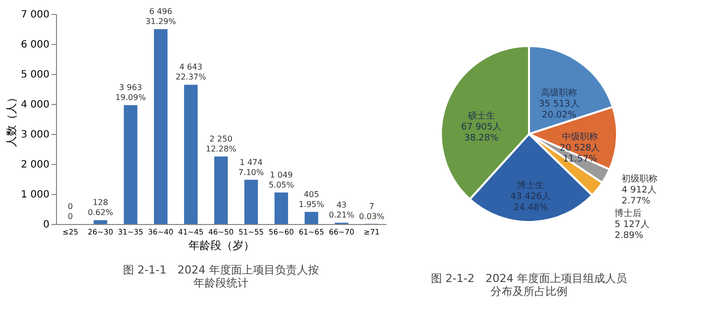 Image resolution: width=720 pixels, height=324 pixels. What do you see at coordinates (530, 186) in the screenshot?
I see `slice-label: 博士生` at bounding box center [530, 186].